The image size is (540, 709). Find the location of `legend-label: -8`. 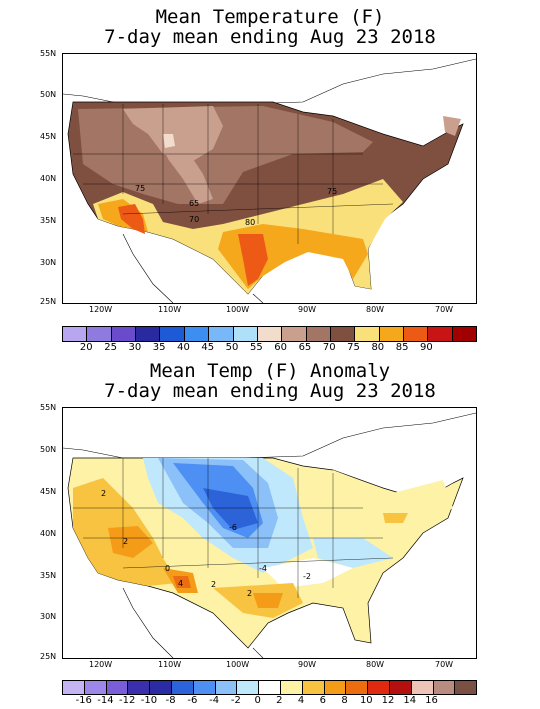

legend-label: -8 is located at coordinates (170, 700).